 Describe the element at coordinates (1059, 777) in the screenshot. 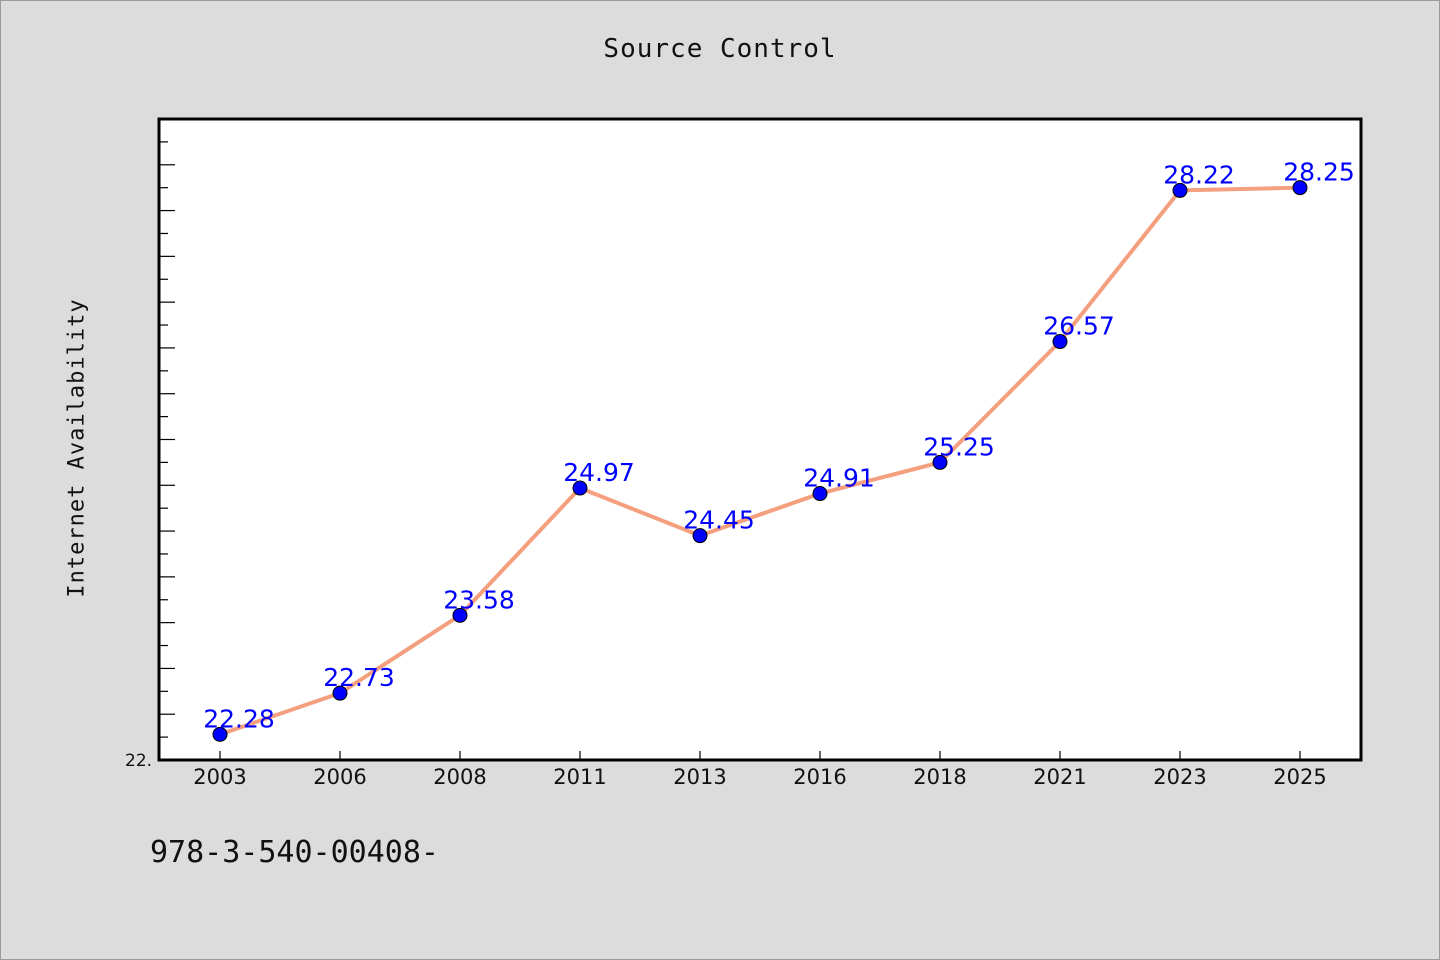

I see `x-tick-label: 2021` at that location.